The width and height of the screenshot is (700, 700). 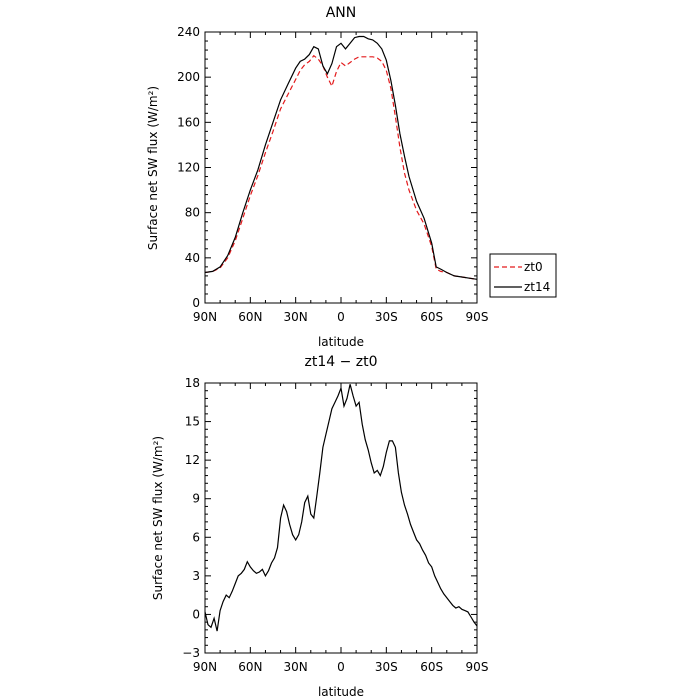 What do you see at coordinates (196, 537) in the screenshot?
I see `y-tick-label: 6` at bounding box center [196, 537].